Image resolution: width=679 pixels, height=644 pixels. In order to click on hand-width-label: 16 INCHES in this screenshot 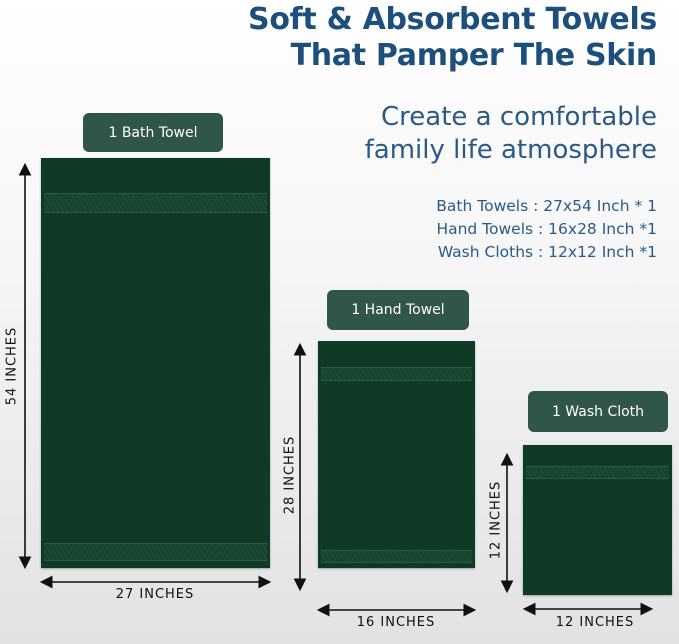, I will do `click(396, 622)`.